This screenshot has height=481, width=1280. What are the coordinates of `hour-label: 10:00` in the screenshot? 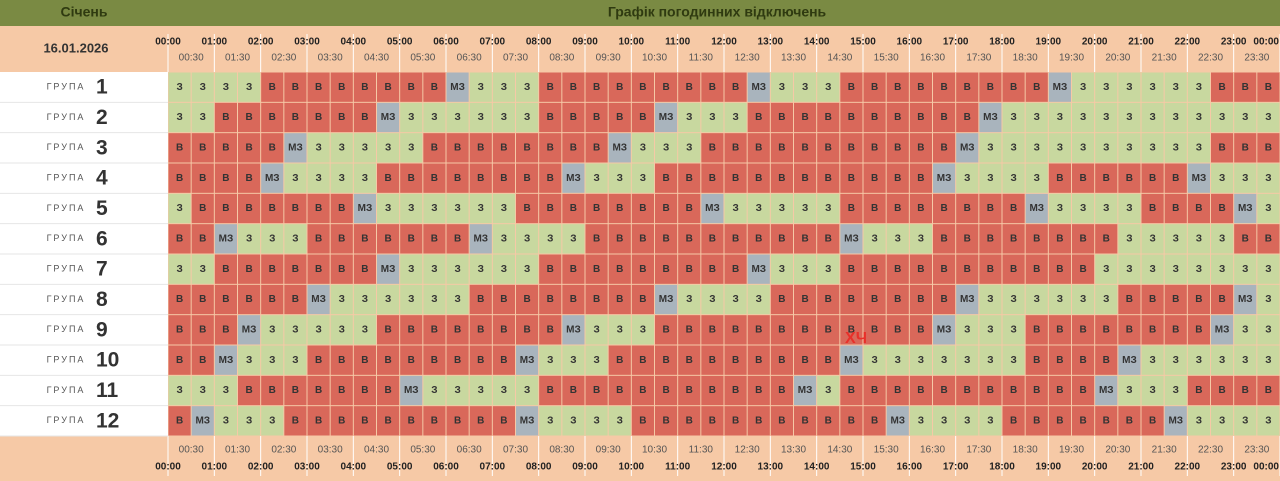 It's located at (632, 467).